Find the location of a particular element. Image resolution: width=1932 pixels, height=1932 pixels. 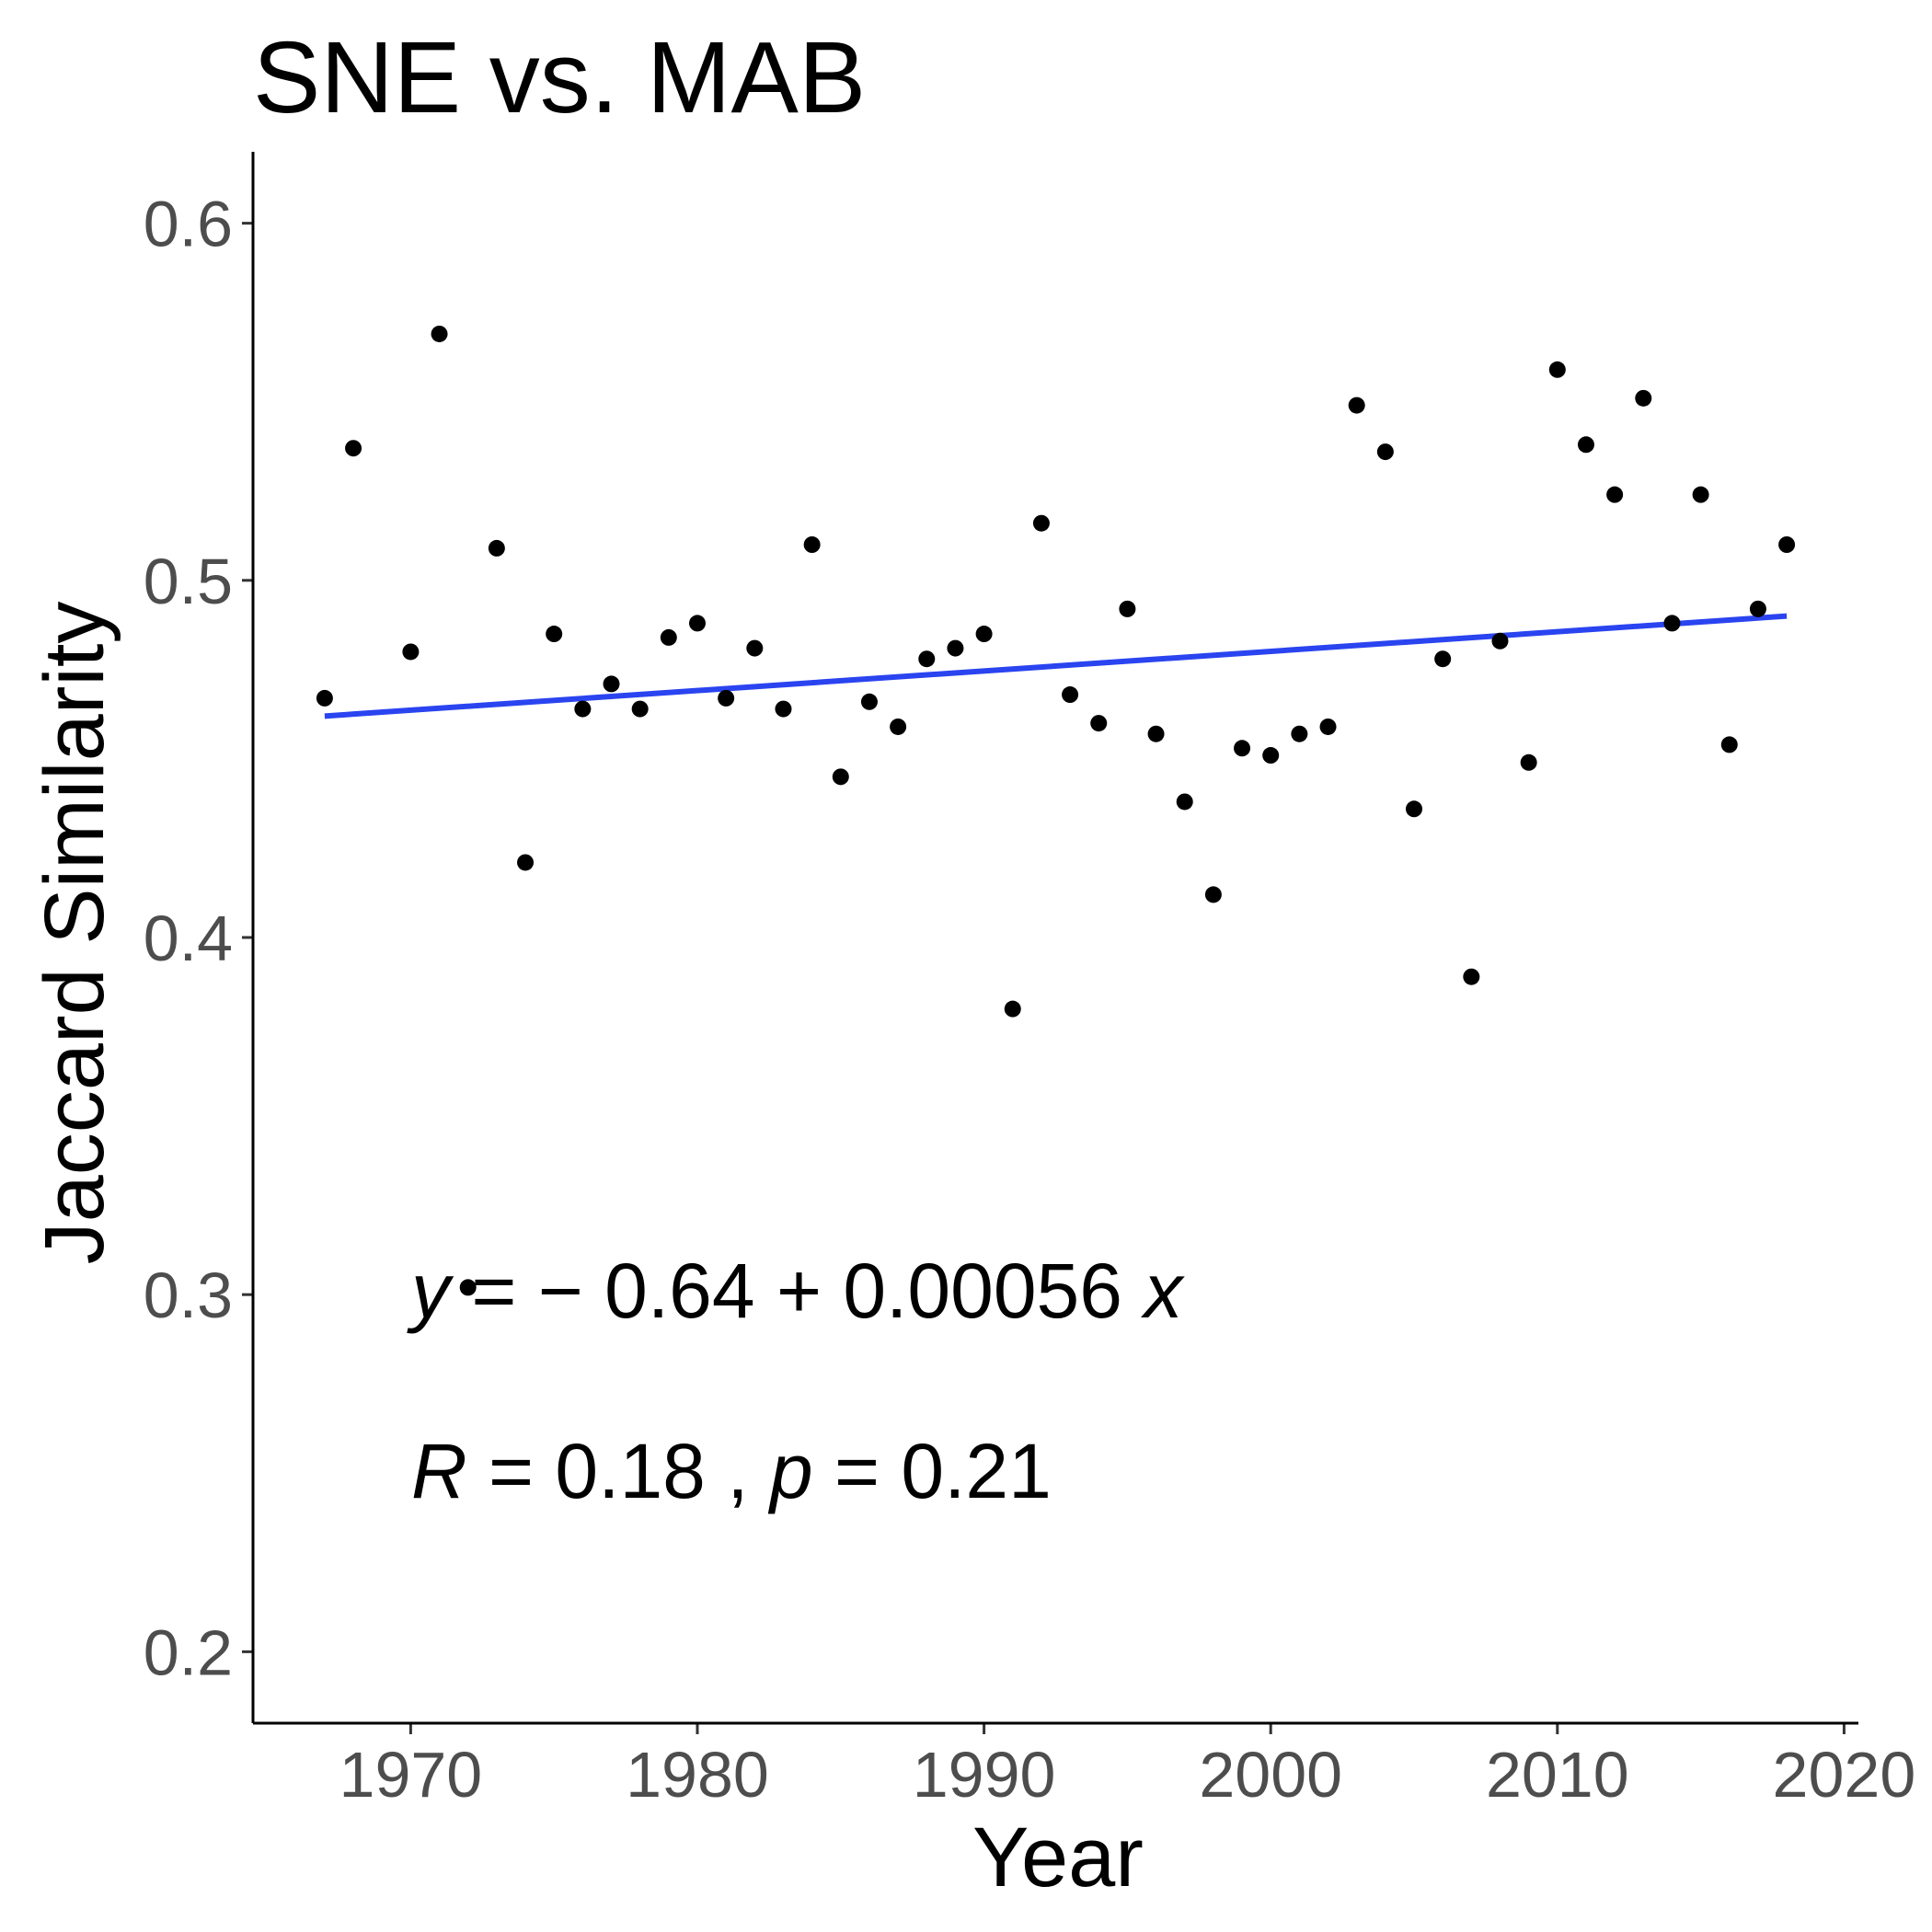

correlation-stats: R = 0.18 , p = 0.21 is located at coordinates (731, 1471).